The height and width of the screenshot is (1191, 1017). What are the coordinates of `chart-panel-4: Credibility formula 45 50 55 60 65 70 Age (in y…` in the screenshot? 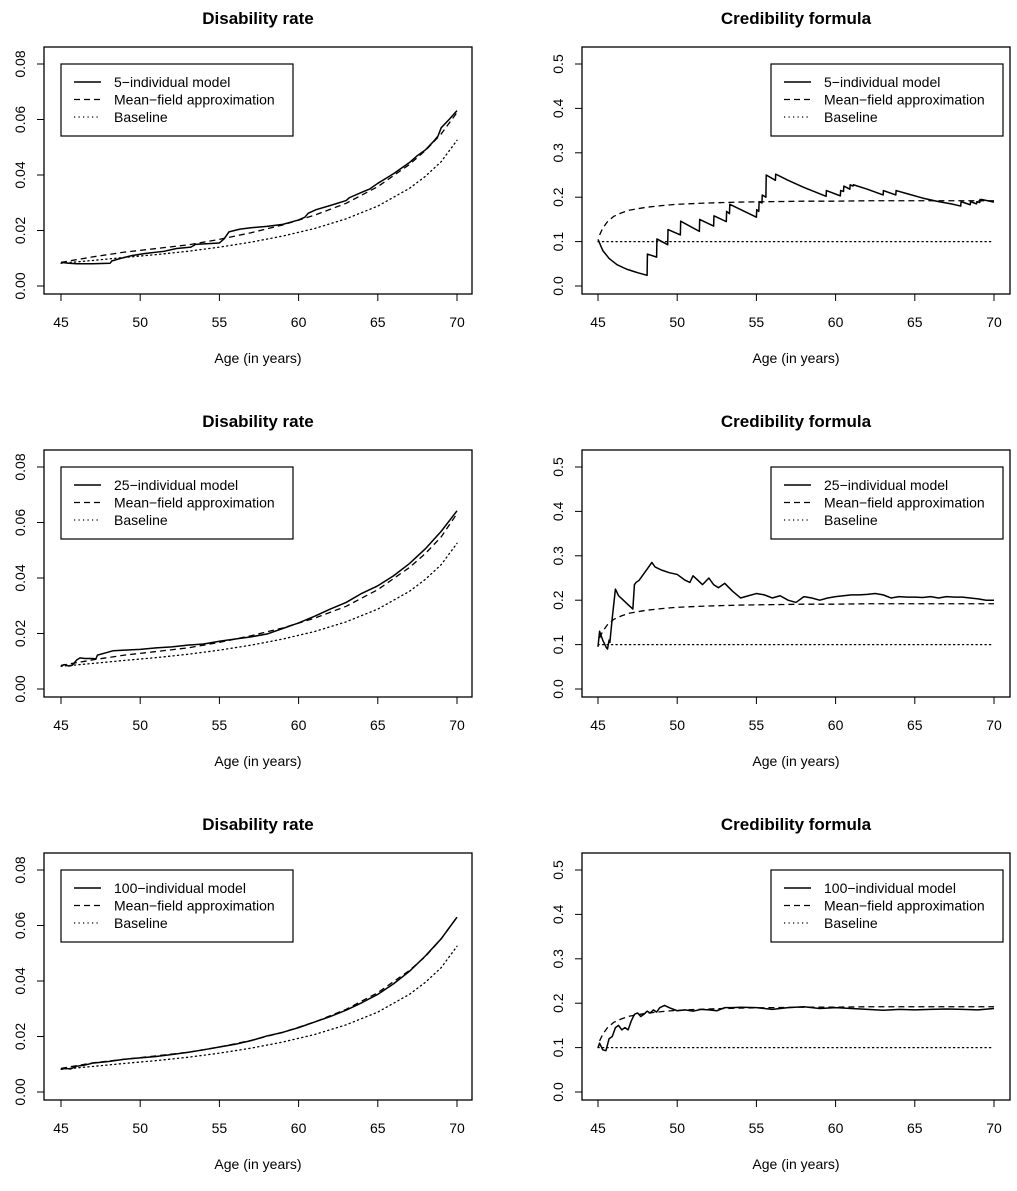 It's located at (780, 590).